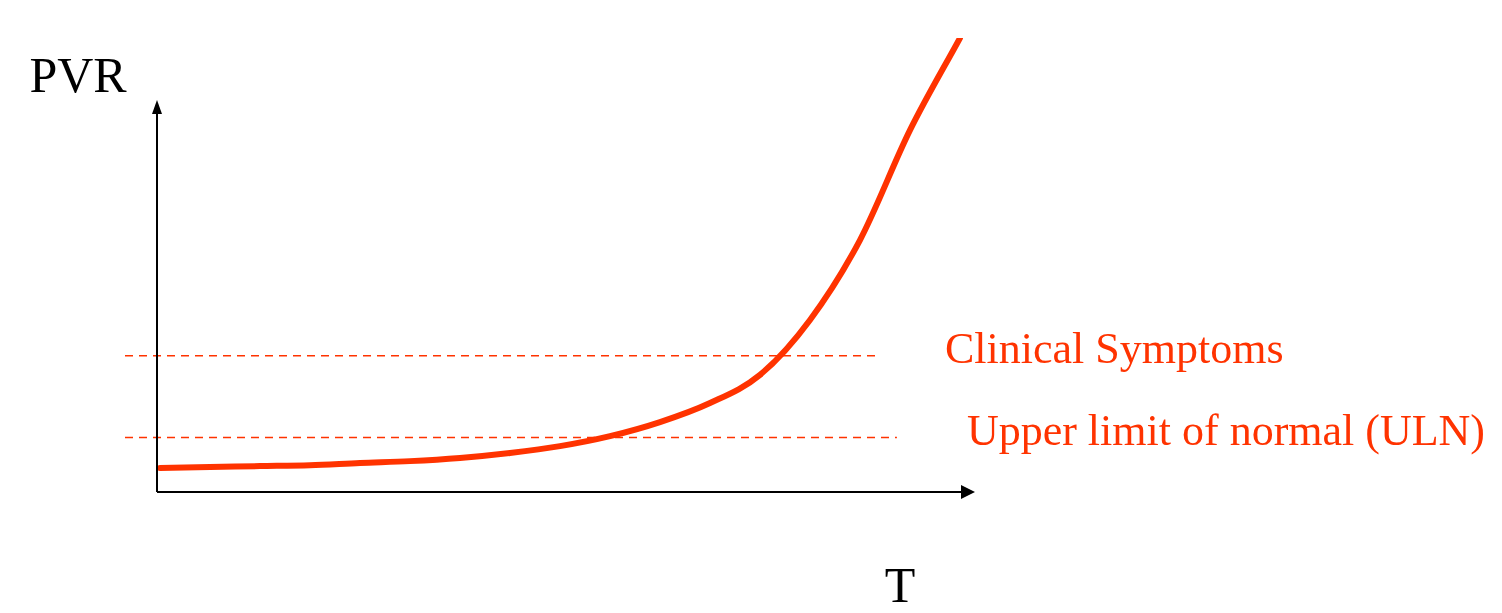  What do you see at coordinates (1114, 349) in the screenshot?
I see `ref-line-label: Clinical Symptoms` at bounding box center [1114, 349].